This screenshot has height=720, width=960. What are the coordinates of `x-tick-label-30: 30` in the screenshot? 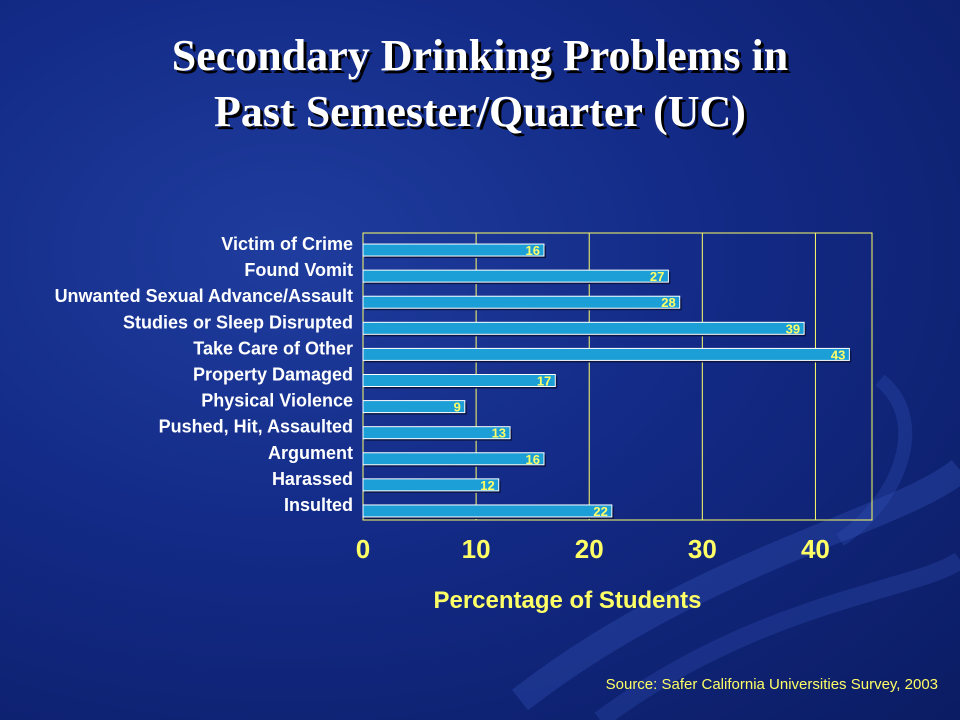 It's located at (702, 549).